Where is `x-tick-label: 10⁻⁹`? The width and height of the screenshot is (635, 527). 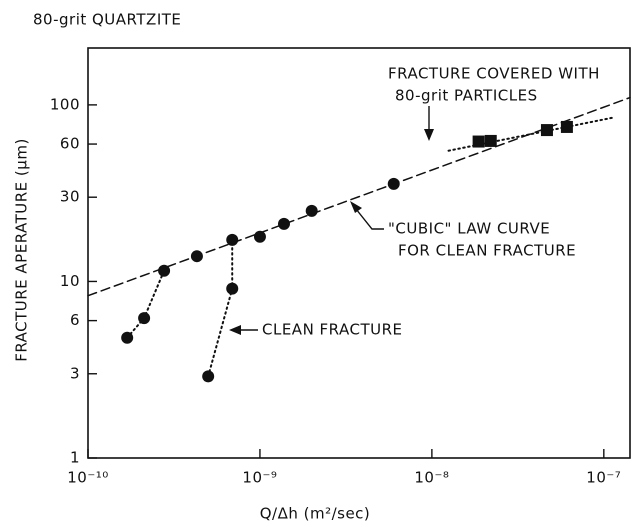
x-tick-label: 10⁻⁹ is located at coordinates (259, 478).